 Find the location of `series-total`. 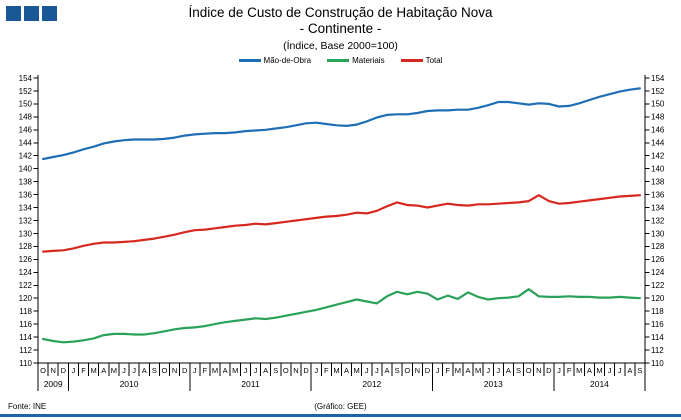

series-total is located at coordinates (341, 223).